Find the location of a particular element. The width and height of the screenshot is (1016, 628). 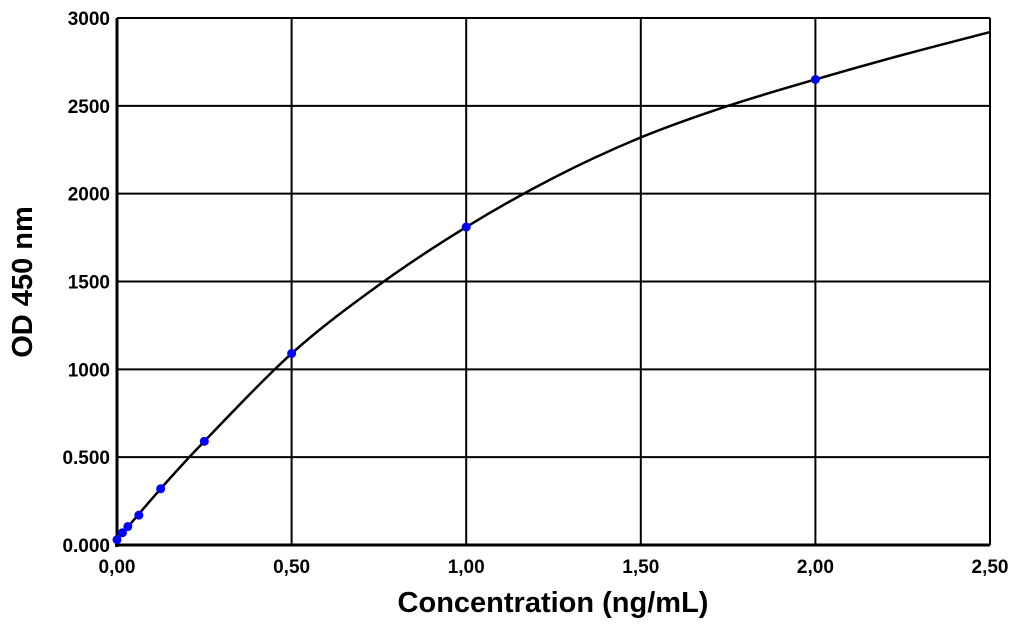

y-tick-label: 1000 is located at coordinates (89, 370).